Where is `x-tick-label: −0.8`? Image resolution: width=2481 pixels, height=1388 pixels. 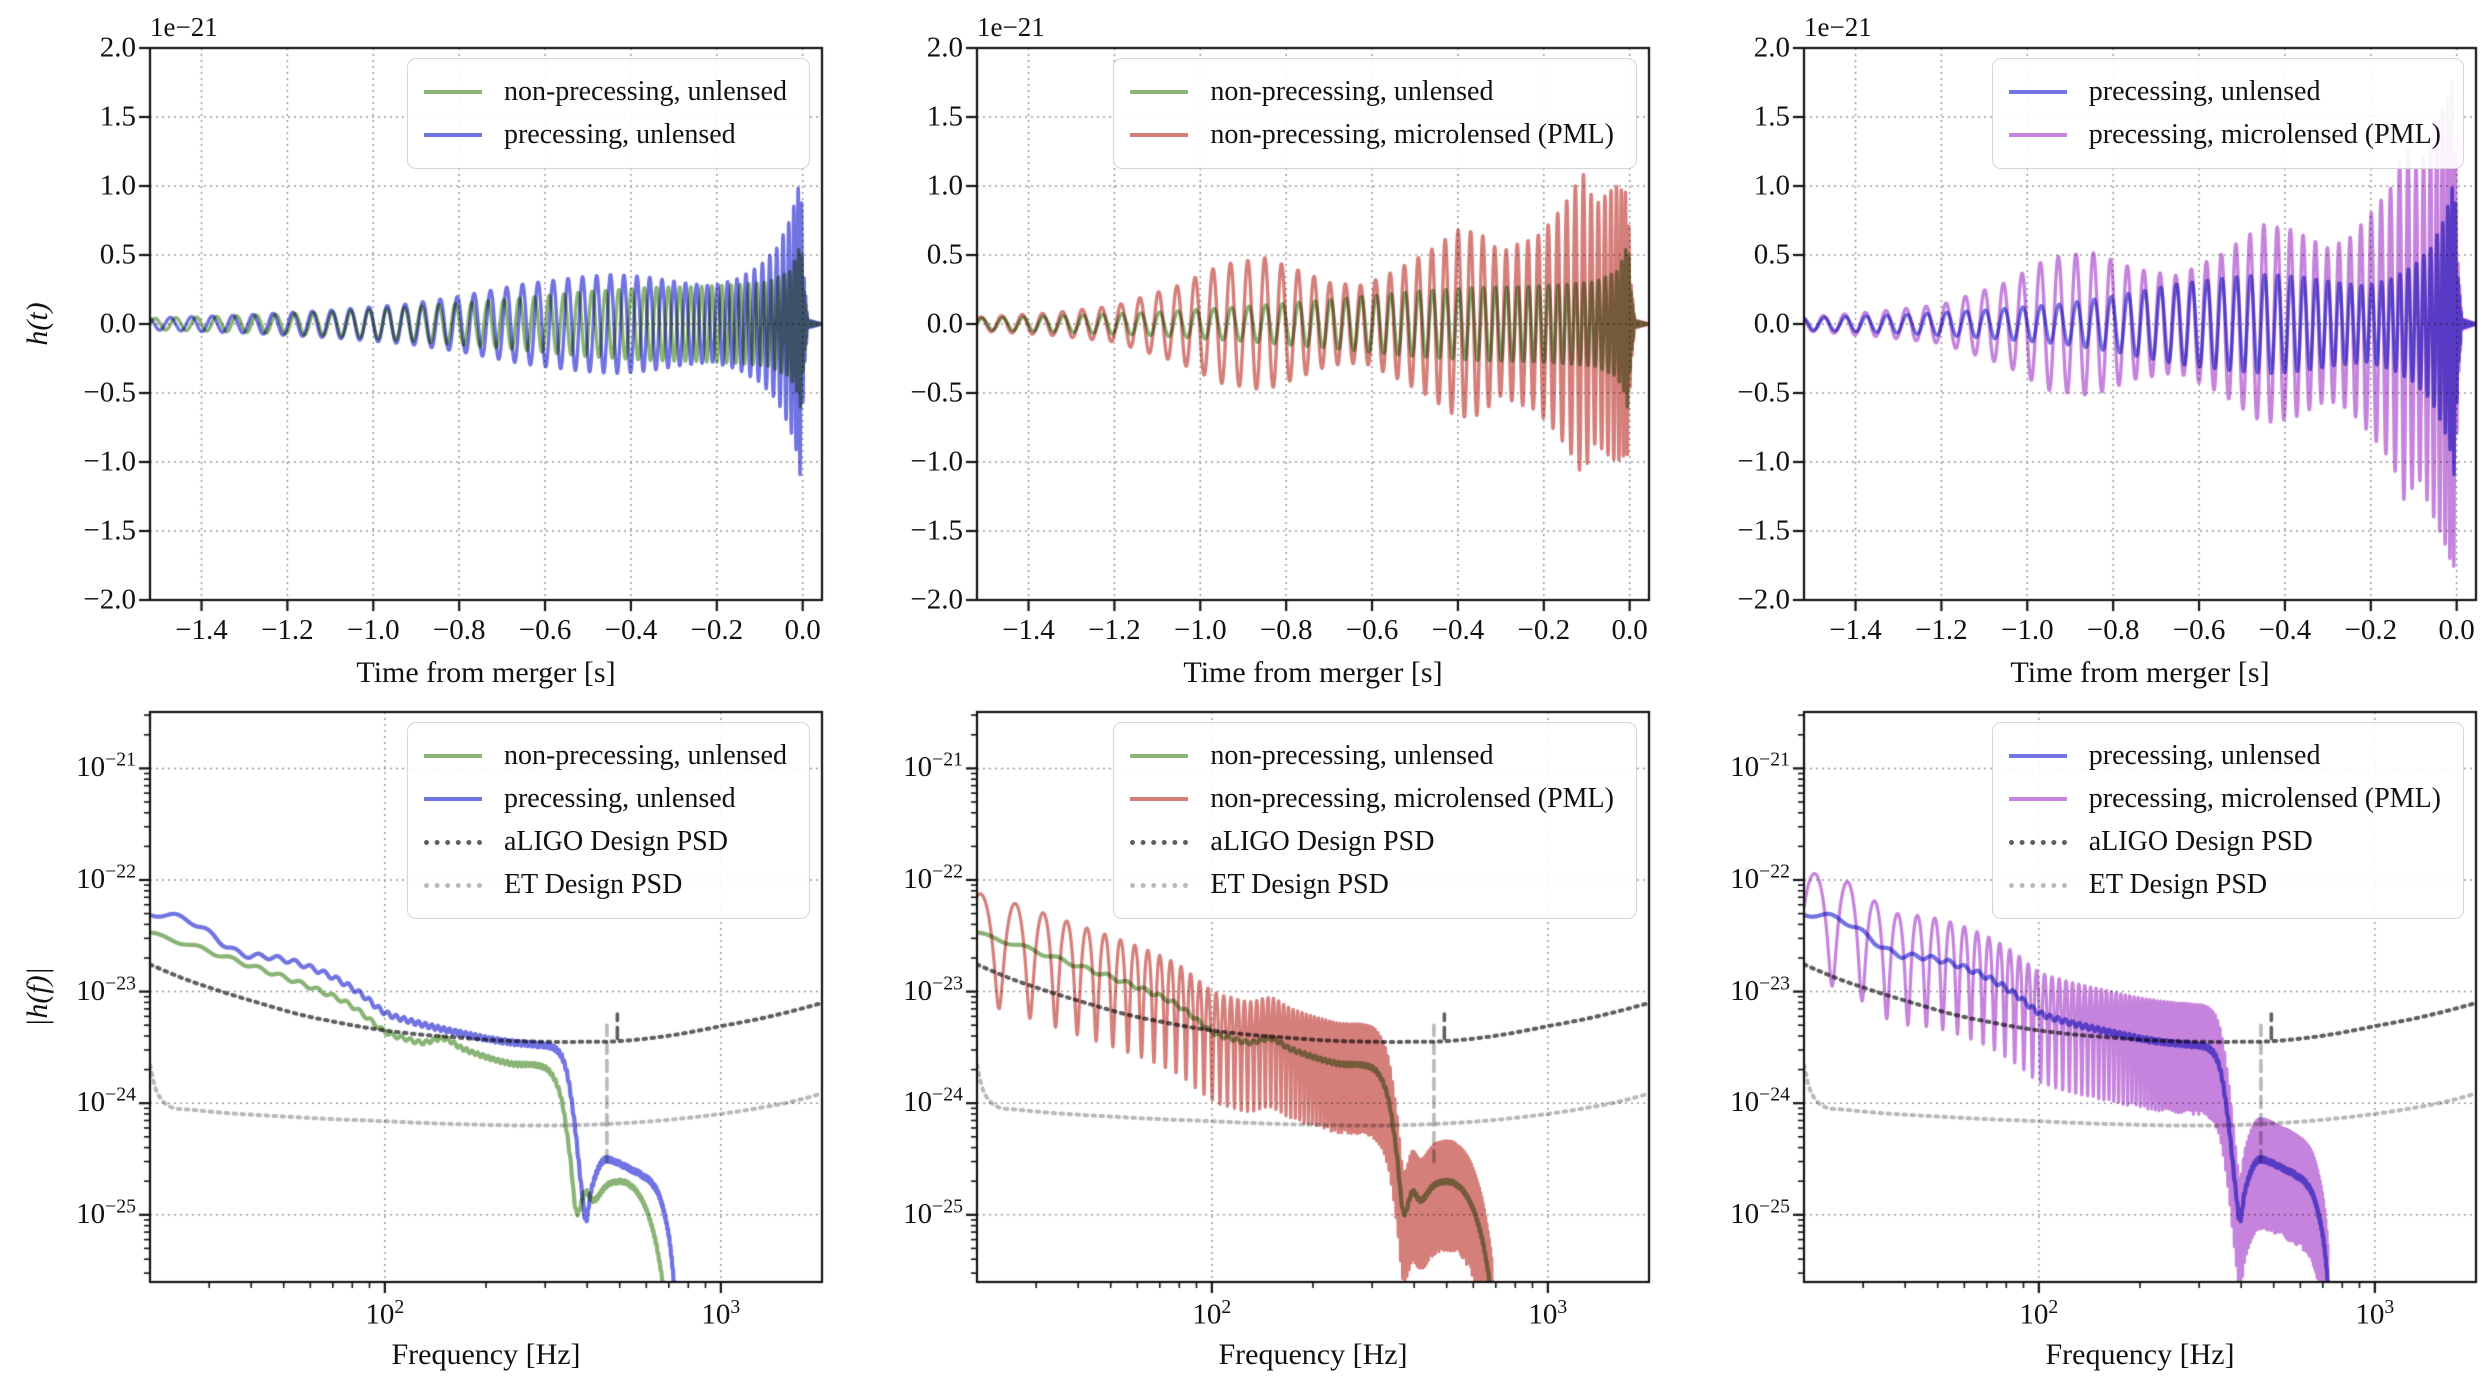
x-tick-label: −0.8 is located at coordinates (1286, 630).